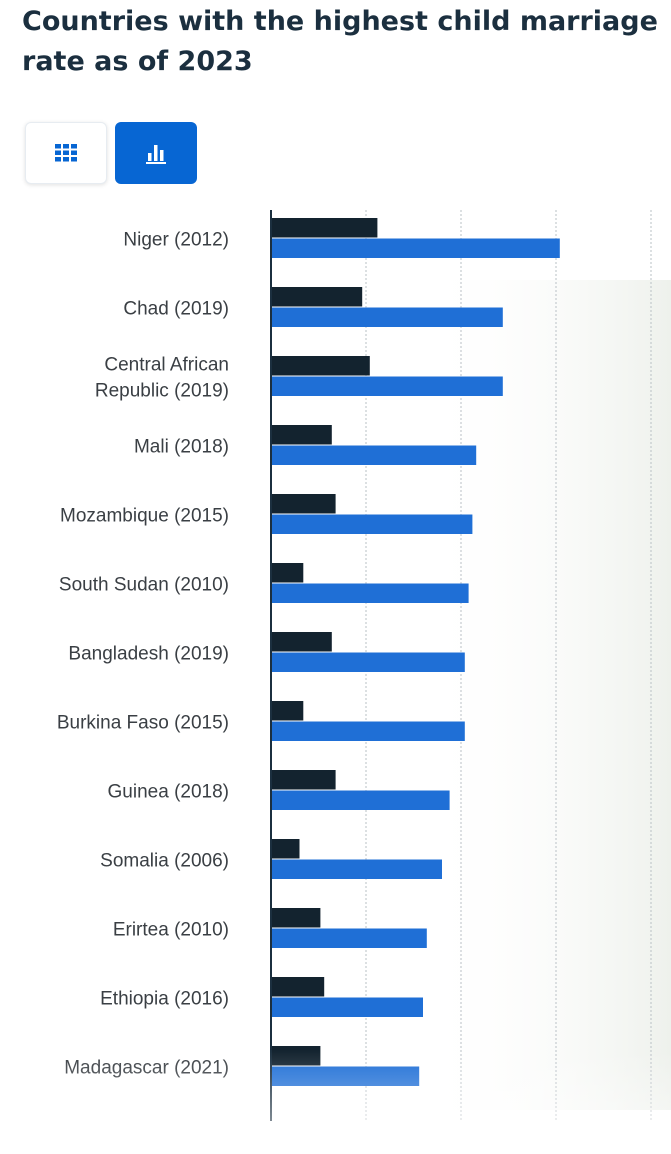 The width and height of the screenshot is (671, 1154). What do you see at coordinates (164, 999) in the screenshot?
I see `category-label: Ethiopia (2016)` at bounding box center [164, 999].